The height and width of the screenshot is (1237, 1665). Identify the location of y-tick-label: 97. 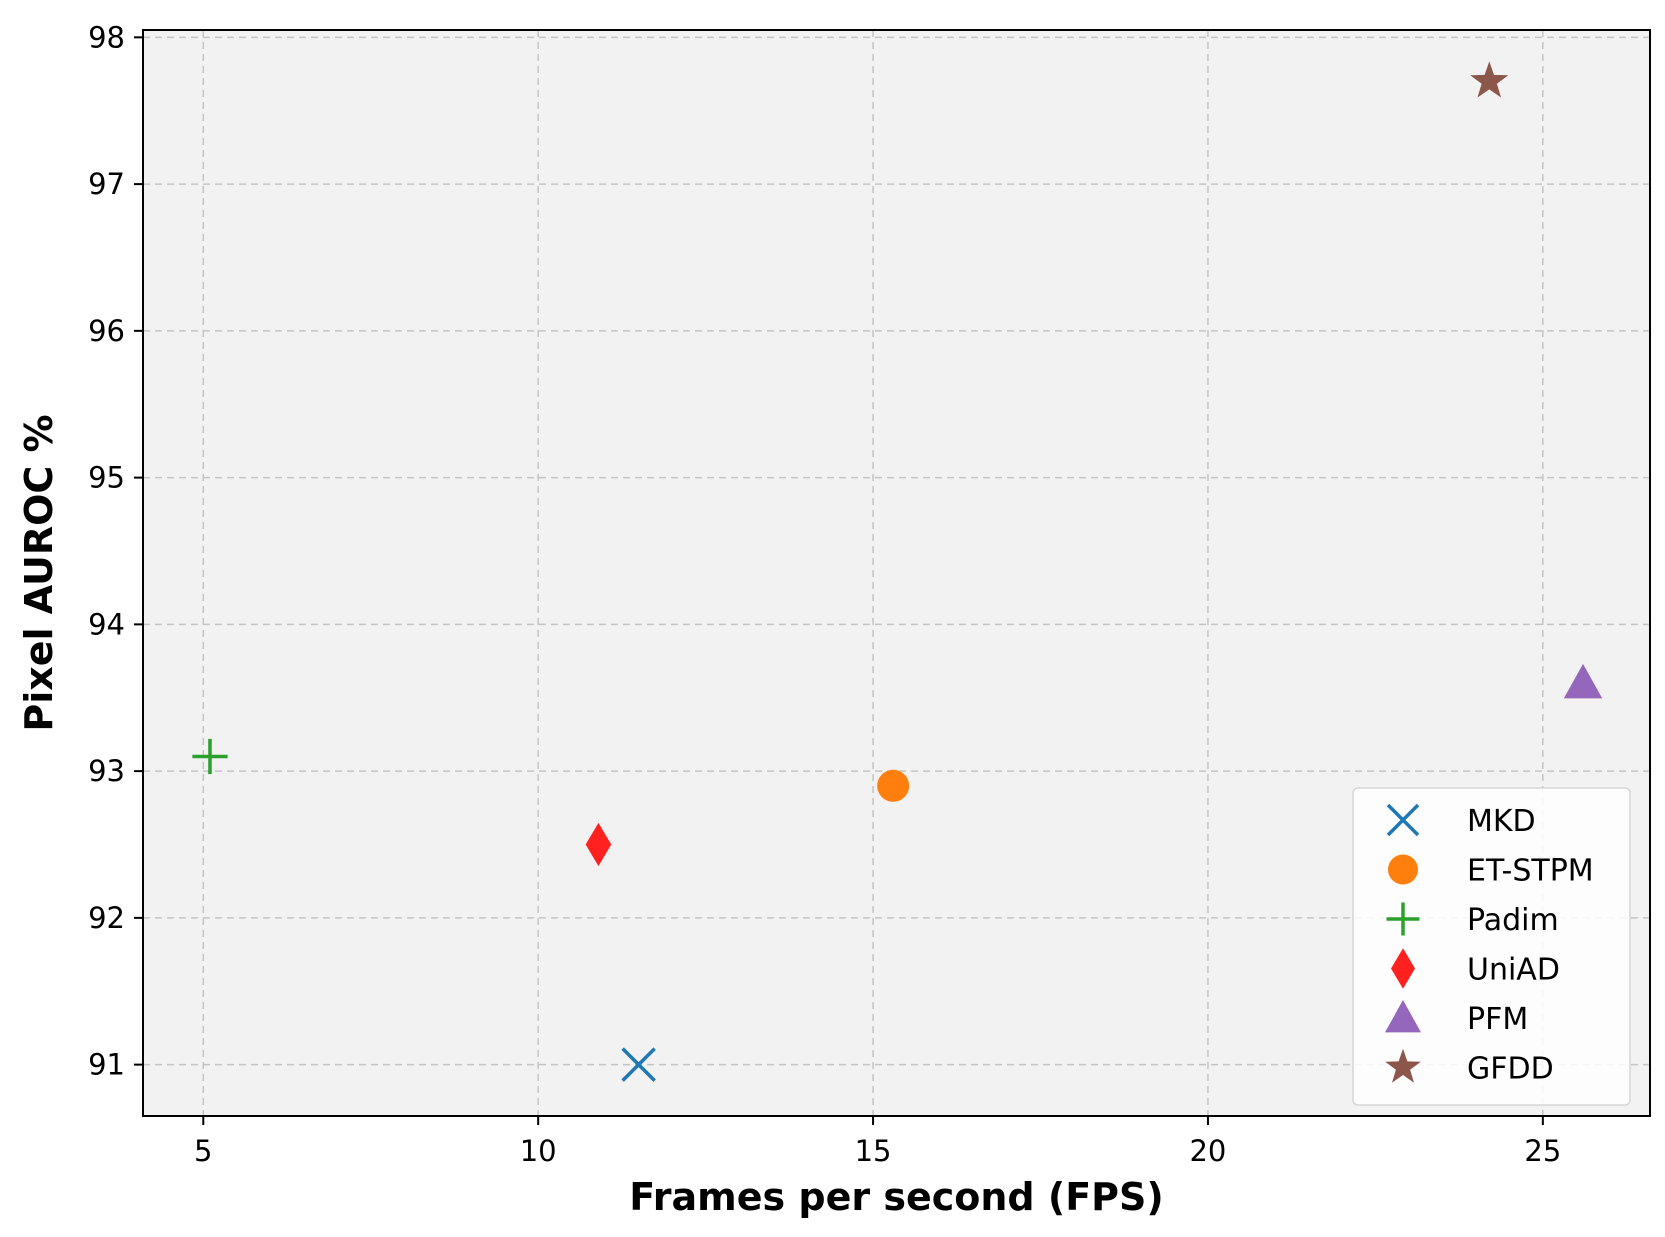
(106, 184).